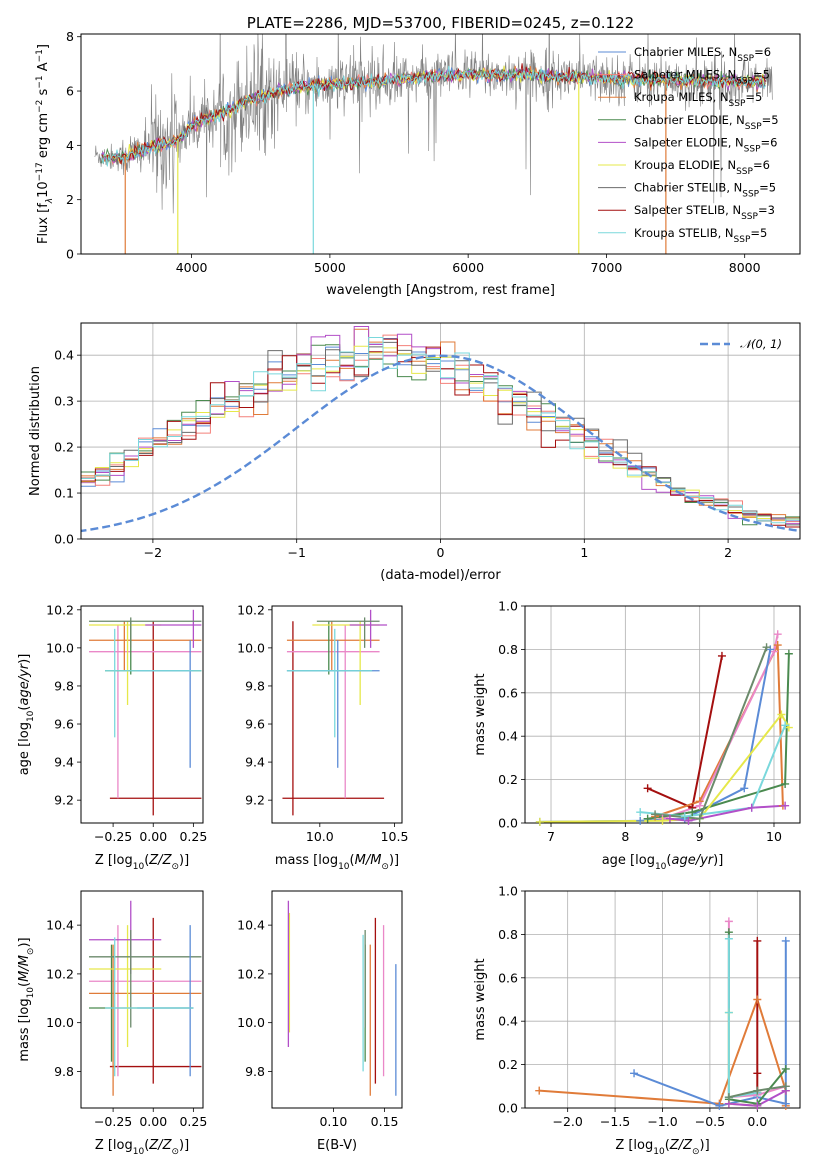 The height and width of the screenshot is (1170, 819). Describe the element at coordinates (60, 925) in the screenshot. I see `mass-vs-metallicity-panel-ytick-label-3: 10.4` at that location.